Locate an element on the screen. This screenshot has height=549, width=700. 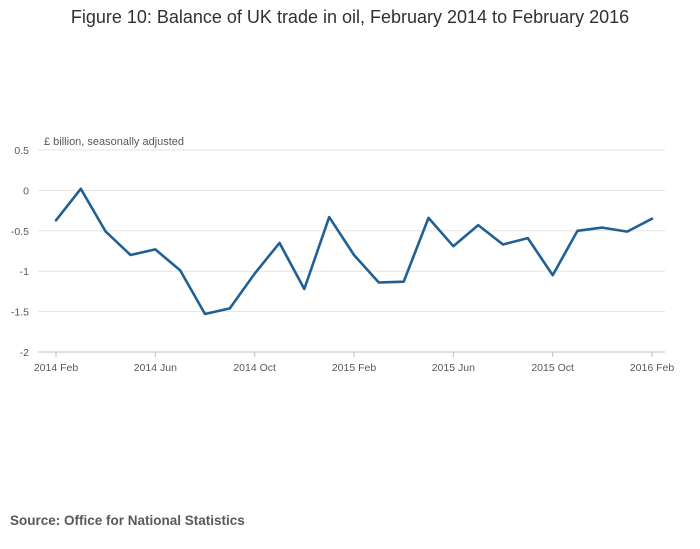
x-tick-label: 2014 Jun is located at coordinates (155, 368).